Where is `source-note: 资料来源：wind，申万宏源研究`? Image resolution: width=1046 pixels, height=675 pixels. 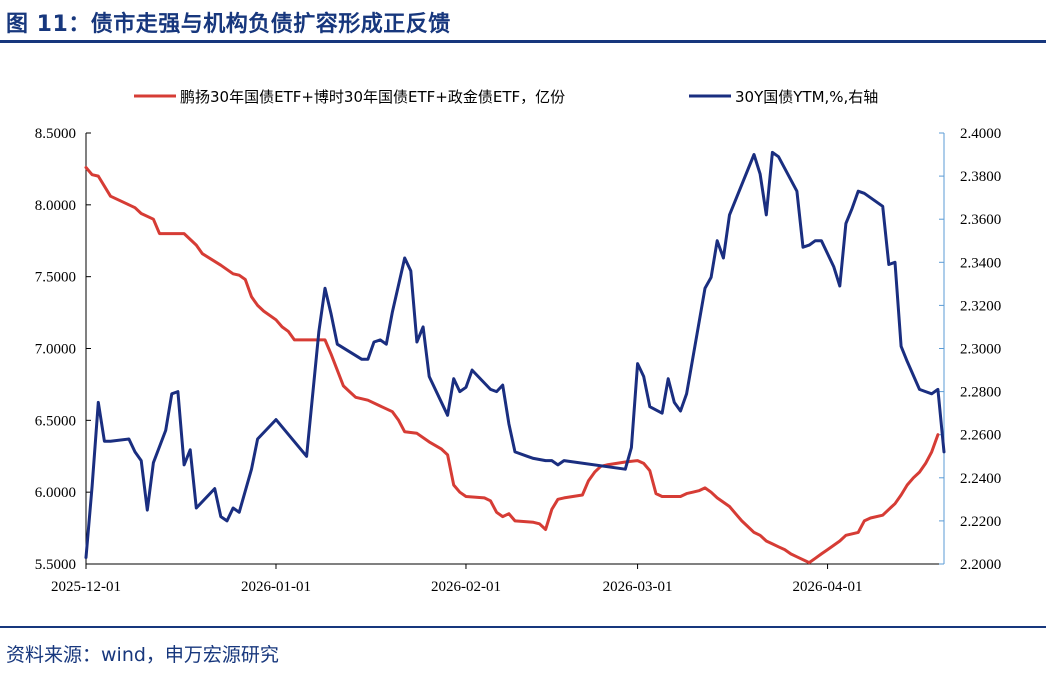
source-note: 资料来源：wind，申万宏源研究 is located at coordinates (142, 655).